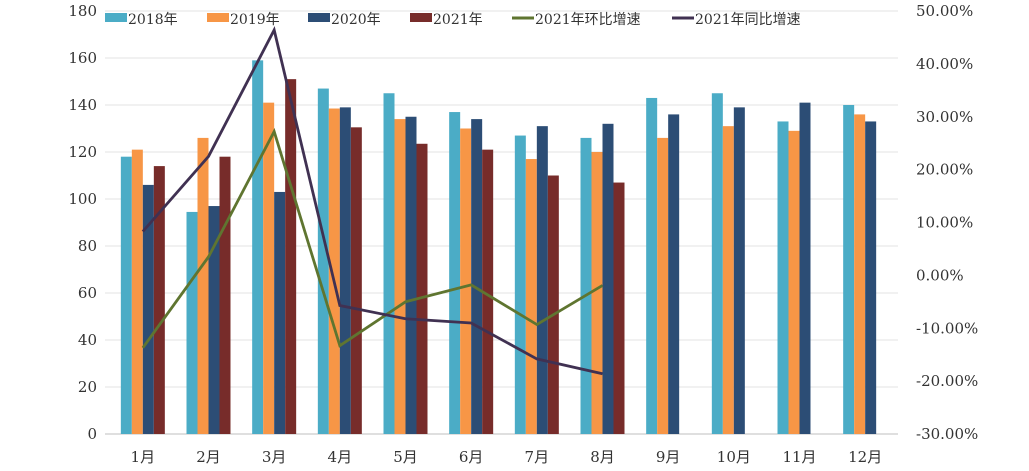 Image resolution: width=1029 pixels, height=471 pixels. What do you see at coordinates (458, 20) in the screenshot?
I see `legend-label: 2021年` at bounding box center [458, 20].